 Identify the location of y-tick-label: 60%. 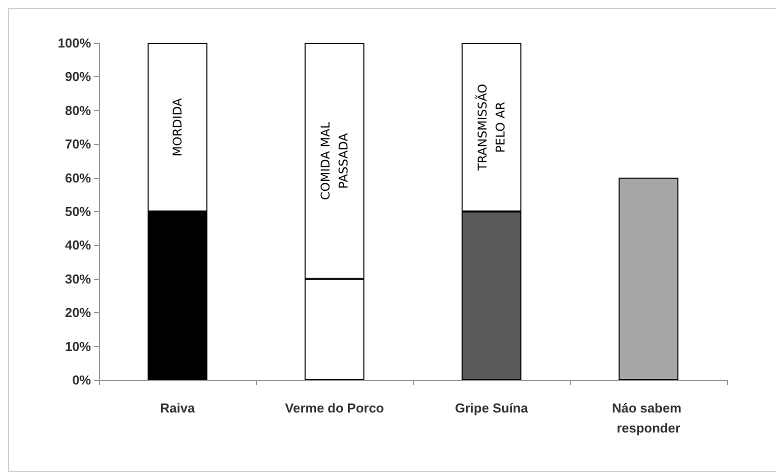
(78, 178).